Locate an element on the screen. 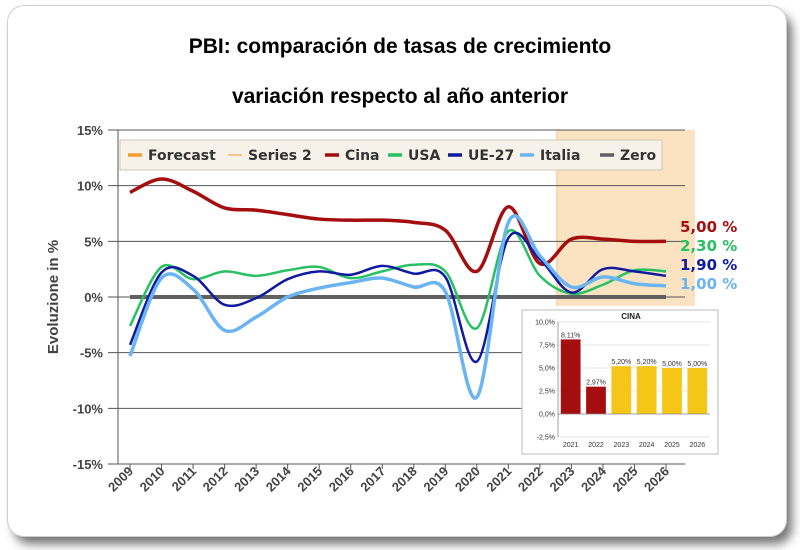 This screenshot has height=550, width=800. legend-label: Series 2 is located at coordinates (280, 156).